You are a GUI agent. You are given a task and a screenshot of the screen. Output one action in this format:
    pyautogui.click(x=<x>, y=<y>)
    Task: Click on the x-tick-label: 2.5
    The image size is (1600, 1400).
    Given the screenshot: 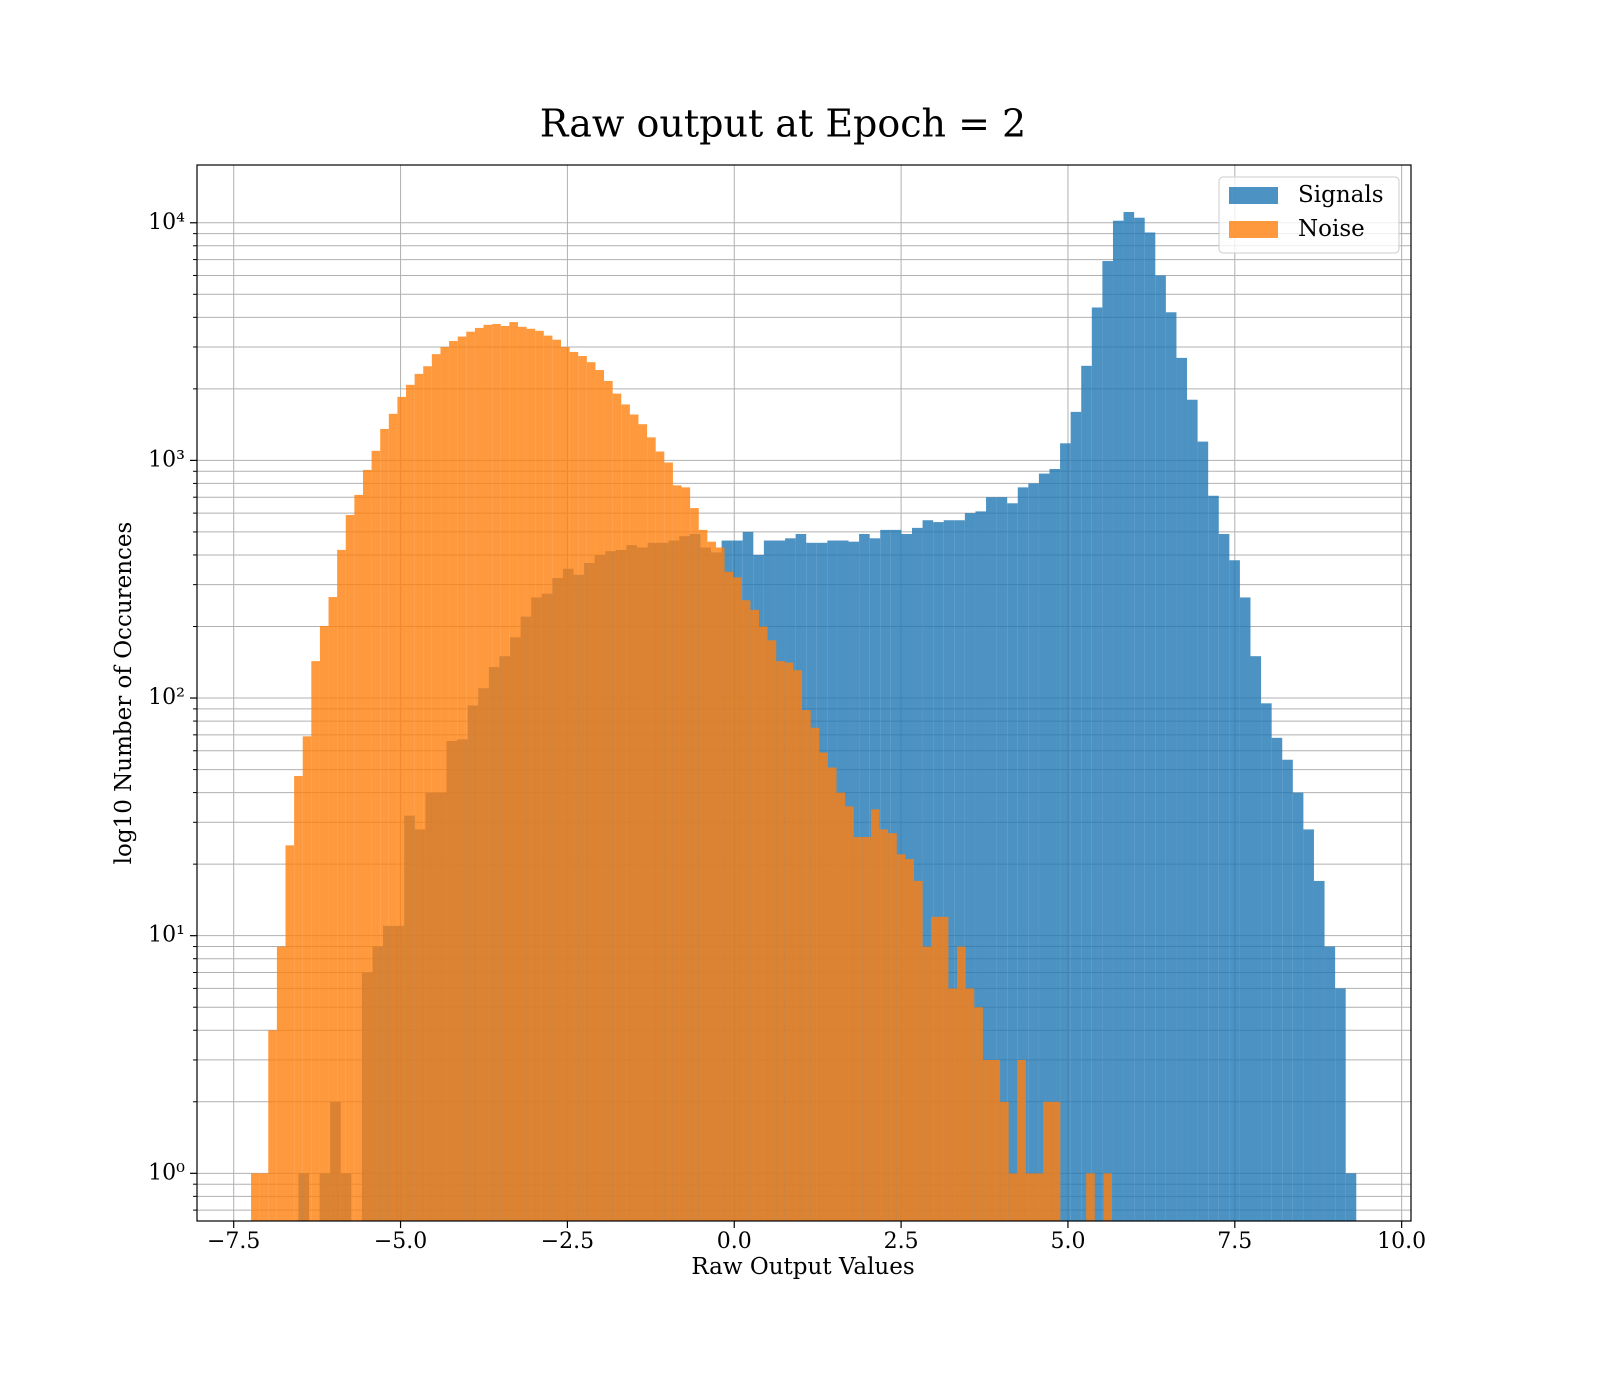 What is the action you would take?
    pyautogui.click(x=901, y=1241)
    